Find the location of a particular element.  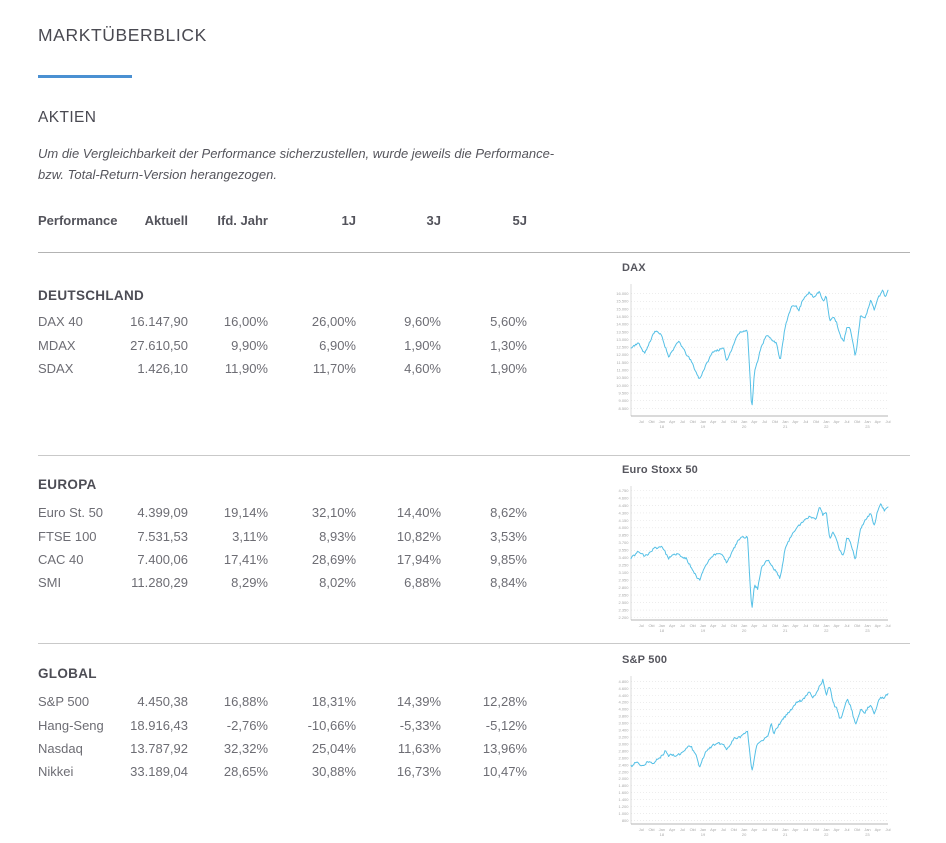

svg-text: 18 is located at coordinates (662, 630).